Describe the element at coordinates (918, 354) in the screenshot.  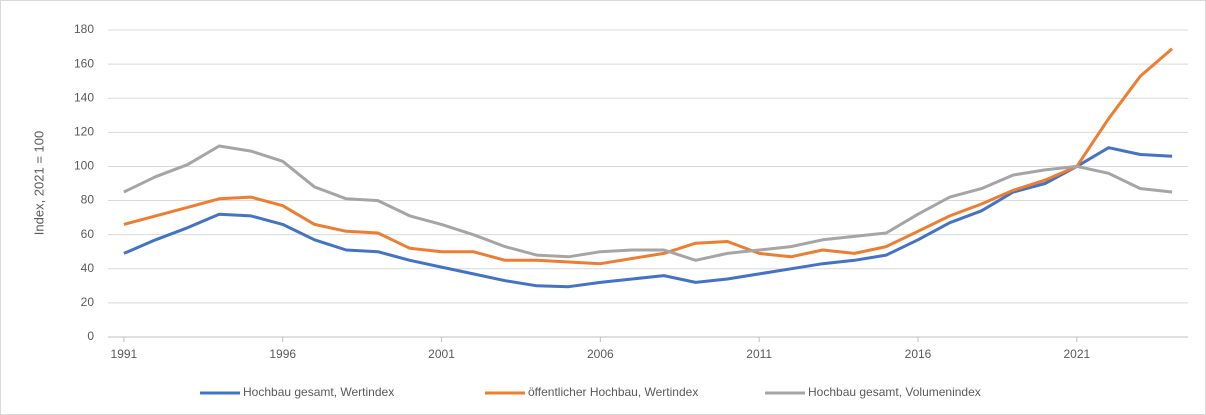
I see `x-tick-label: 2016` at that location.